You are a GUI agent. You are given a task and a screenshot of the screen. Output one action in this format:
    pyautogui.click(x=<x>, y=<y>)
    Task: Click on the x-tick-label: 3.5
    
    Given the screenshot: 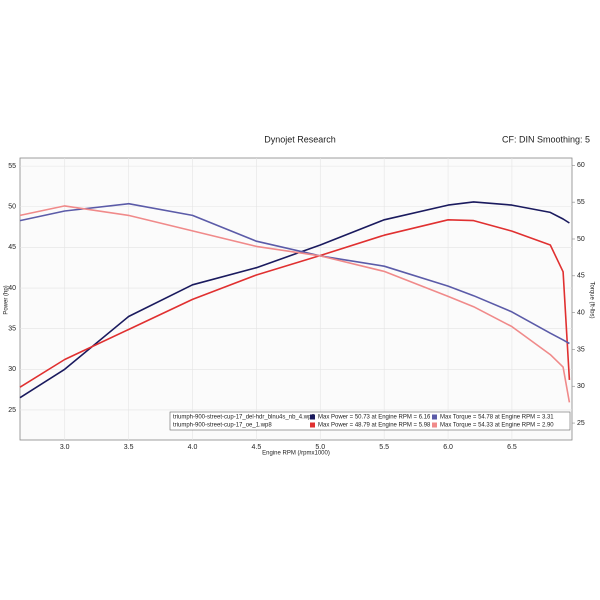 What is the action you would take?
    pyautogui.click(x=129, y=447)
    